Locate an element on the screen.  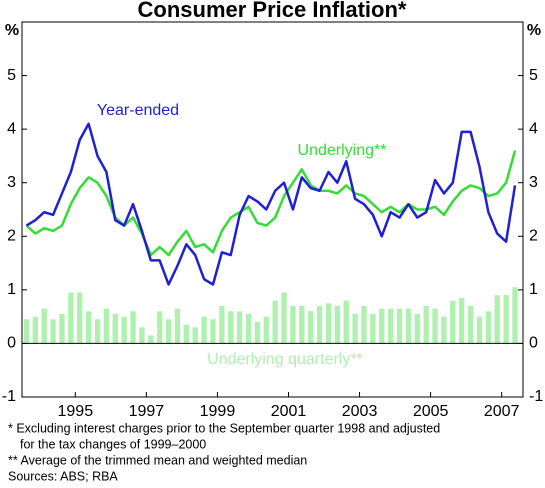
x-tick-label: 2001 is located at coordinates (289, 411).